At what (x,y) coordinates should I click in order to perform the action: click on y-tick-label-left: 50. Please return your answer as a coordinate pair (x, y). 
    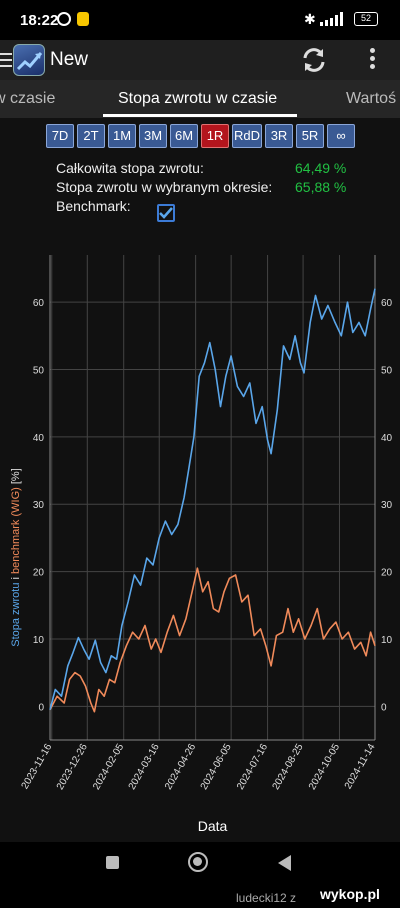
    Looking at the image, I should click on (39, 371).